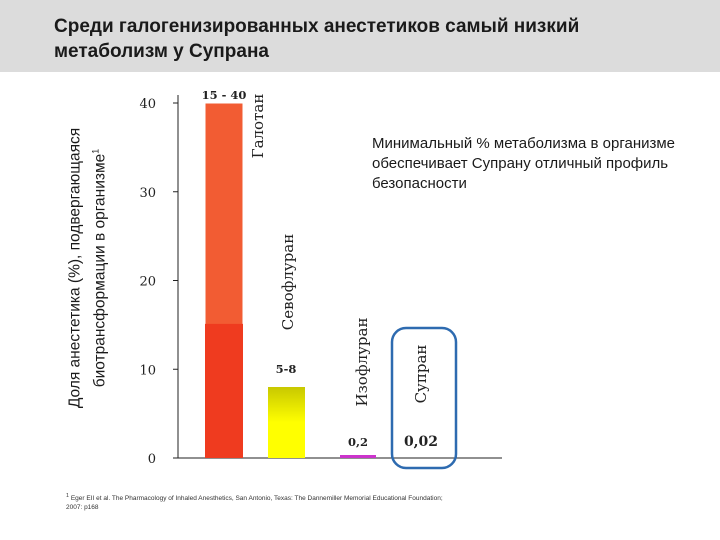 The height and width of the screenshot is (540, 720). I want to click on bar-sevoflurane, so click(286, 422).